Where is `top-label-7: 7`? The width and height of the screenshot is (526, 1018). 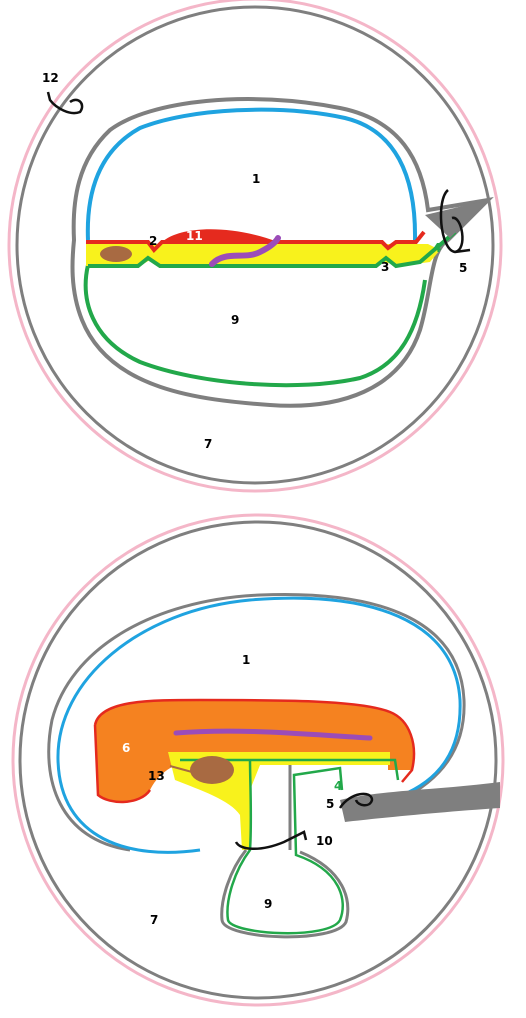 top-label-7: 7 is located at coordinates (208, 444).